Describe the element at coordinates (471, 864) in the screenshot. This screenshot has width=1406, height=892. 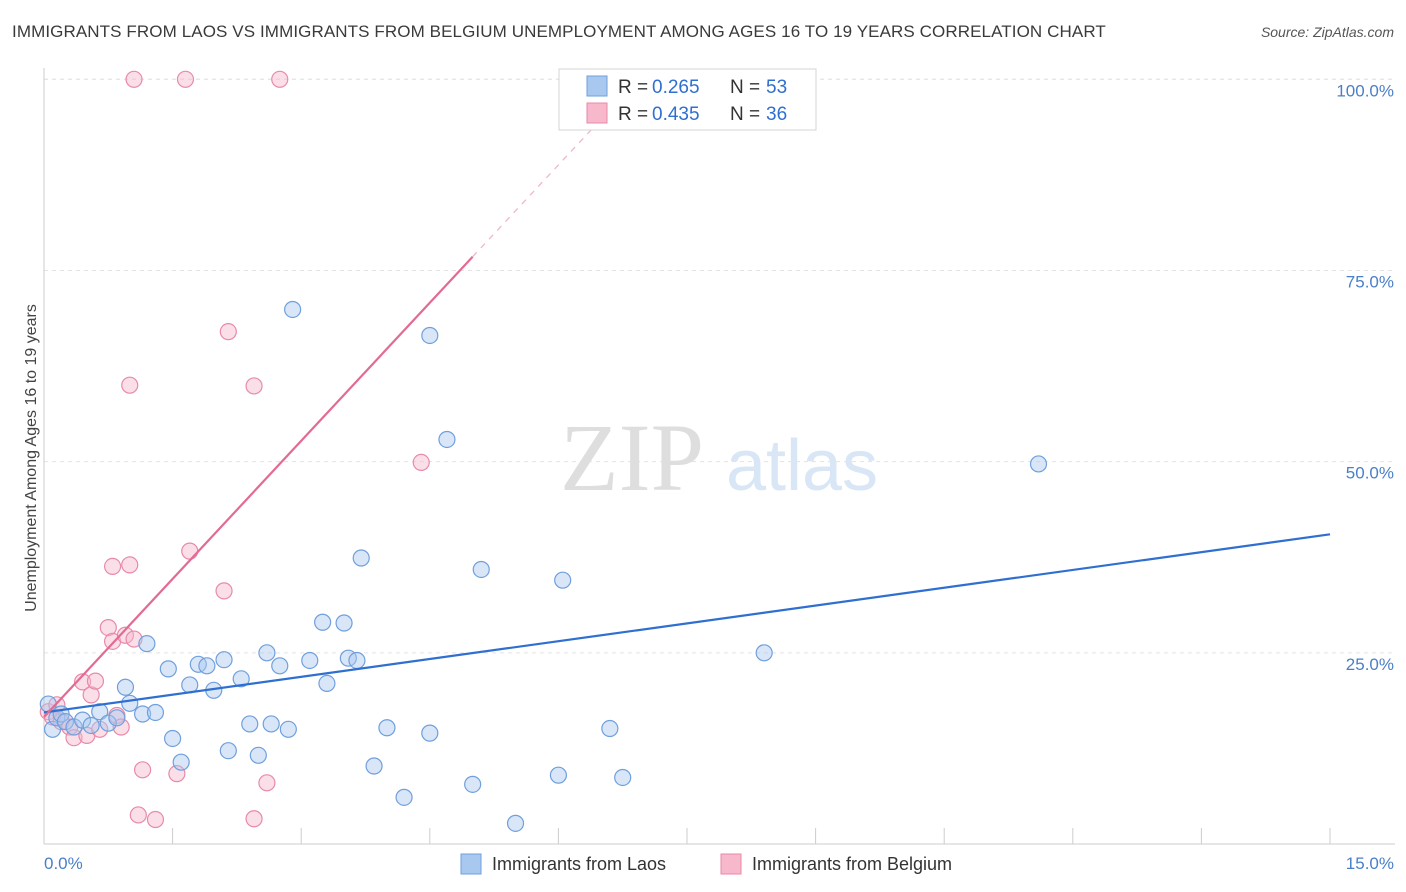
I see `bottom-legend-swatch-laos` at that location.